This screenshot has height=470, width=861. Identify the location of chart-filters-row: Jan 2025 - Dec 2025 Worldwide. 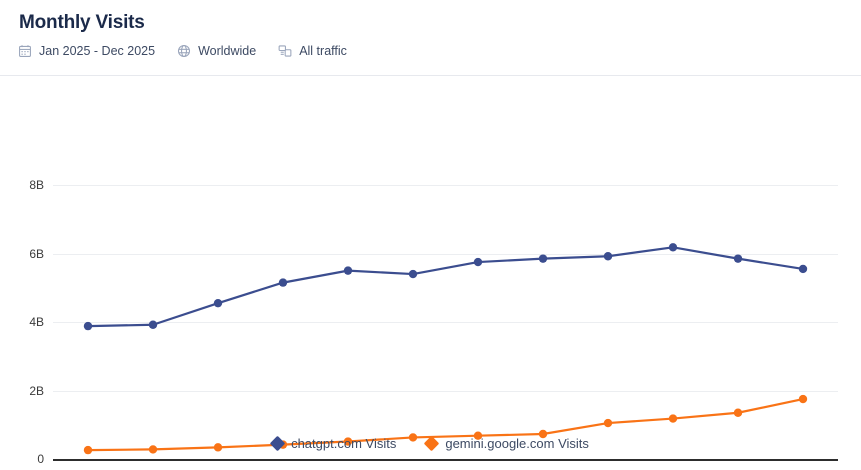
(430, 51).